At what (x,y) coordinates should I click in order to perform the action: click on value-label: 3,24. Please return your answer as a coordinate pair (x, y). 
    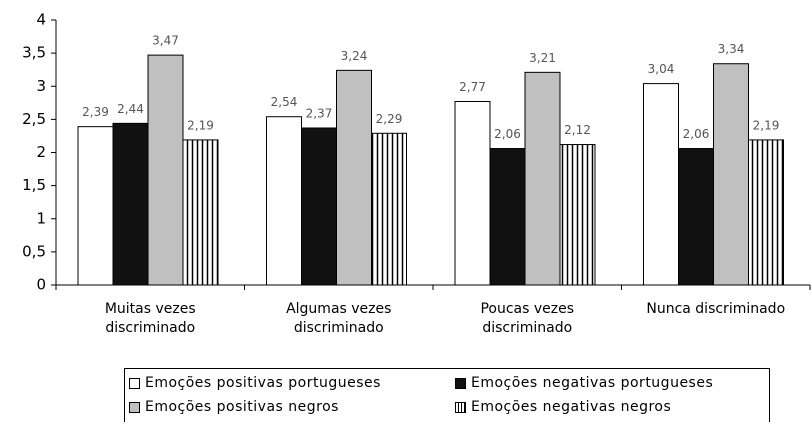
    Looking at the image, I should click on (354, 56).